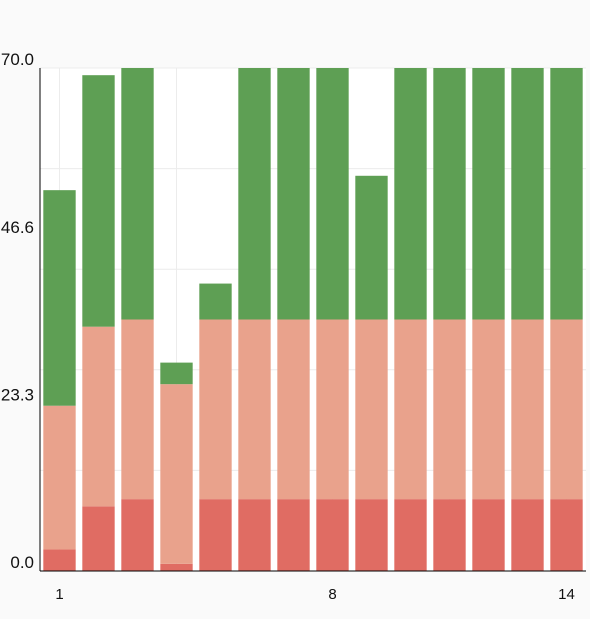 The width and height of the screenshot is (590, 619). Describe the element at coordinates (17, 59) in the screenshot. I see `y-tick-label: 70.0` at that location.